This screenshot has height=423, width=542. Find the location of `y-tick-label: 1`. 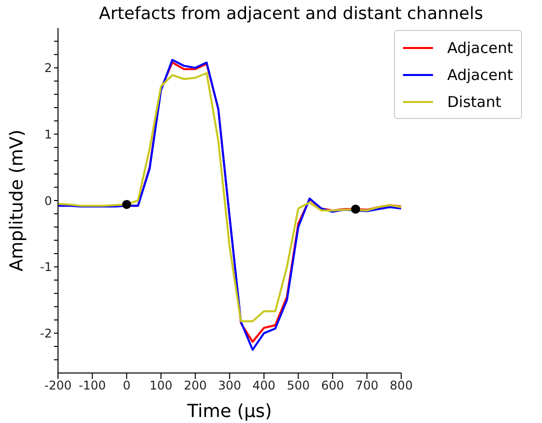

y-tick-label: 1 is located at coordinates (48, 134).